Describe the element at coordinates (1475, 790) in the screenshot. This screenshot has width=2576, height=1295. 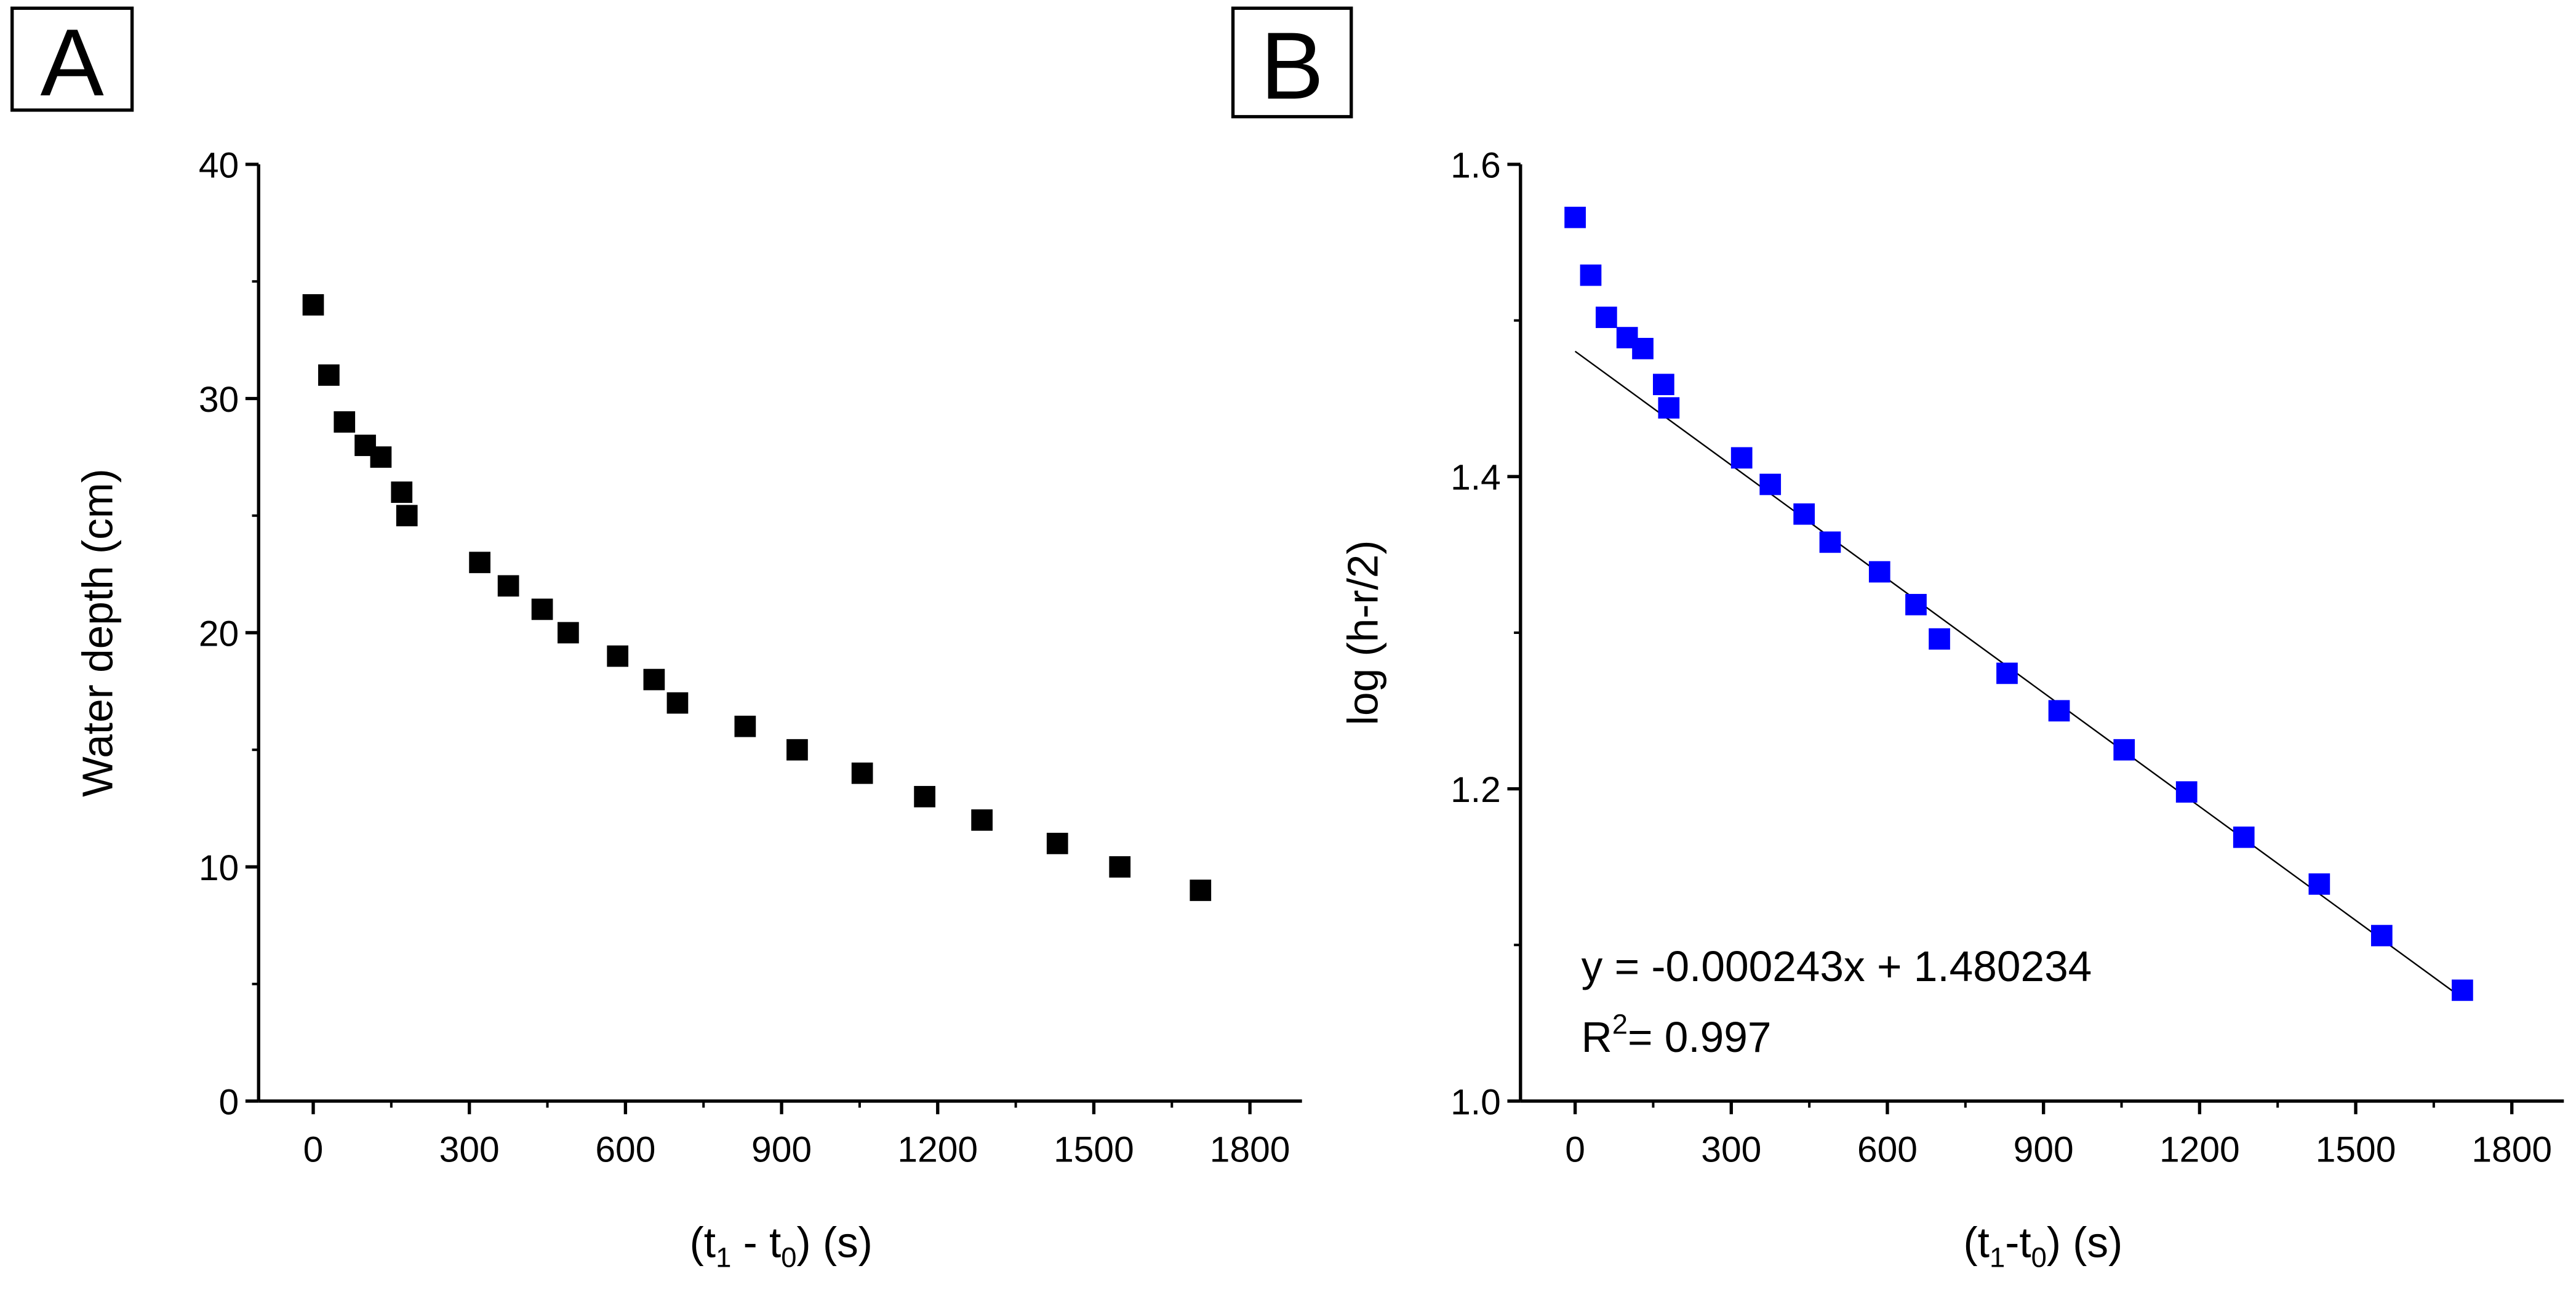
I see `y-tick-label: 1.2` at that location.